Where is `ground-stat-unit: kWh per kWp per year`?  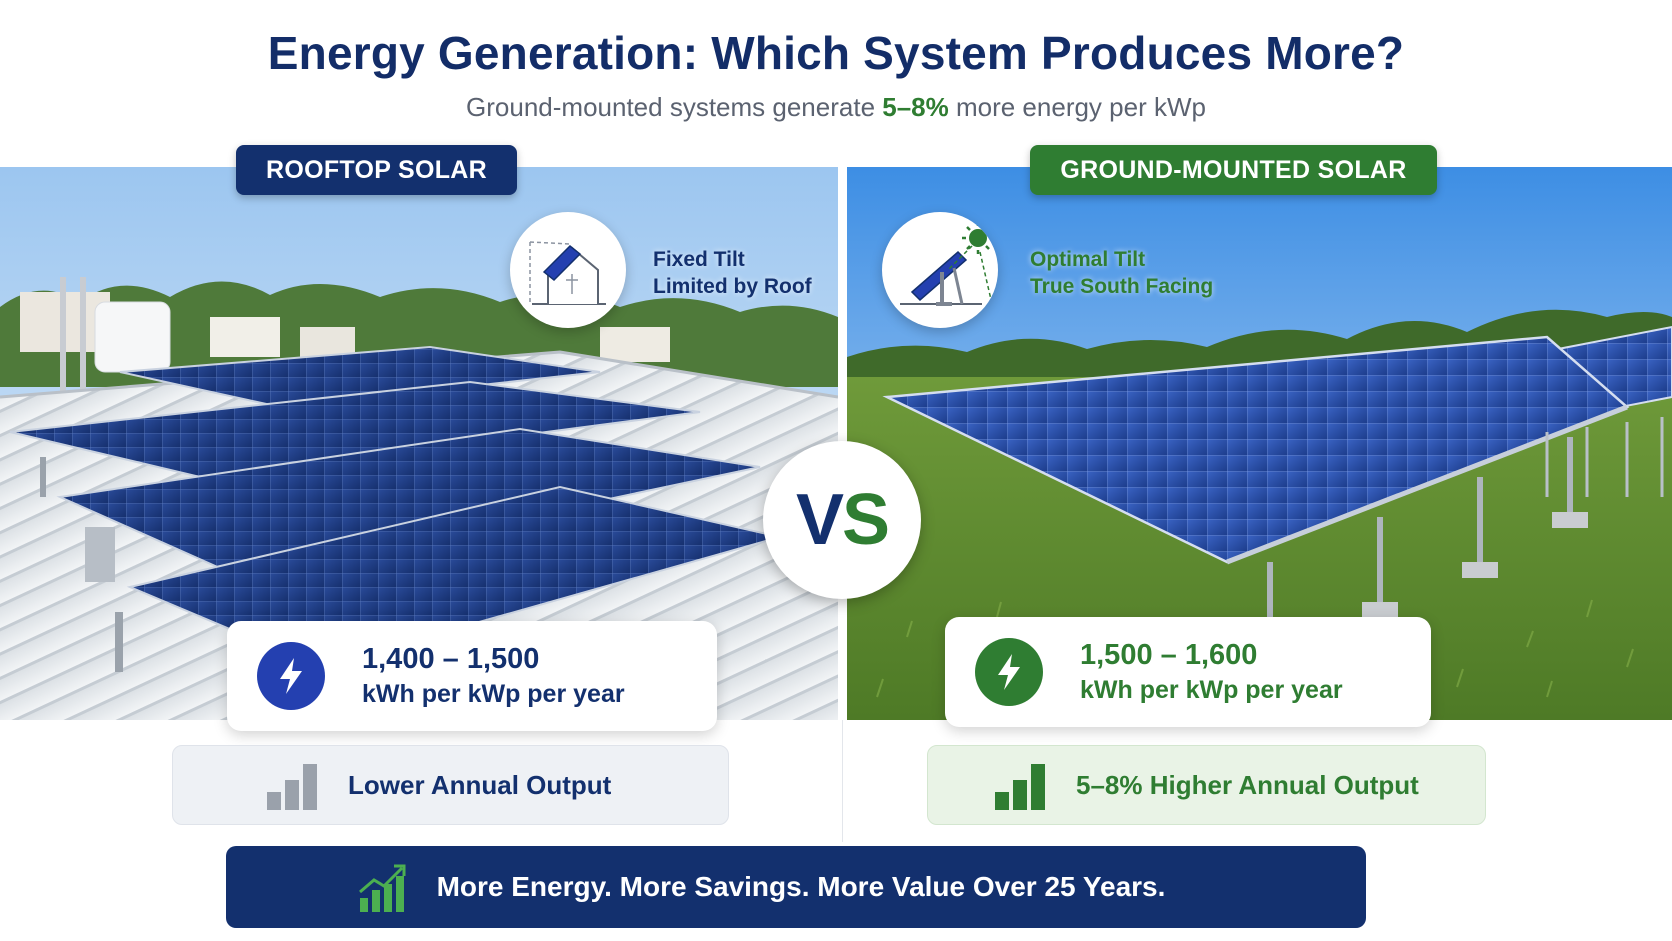
ground-stat-unit: kWh per kWp per year is located at coordinates (1211, 690).